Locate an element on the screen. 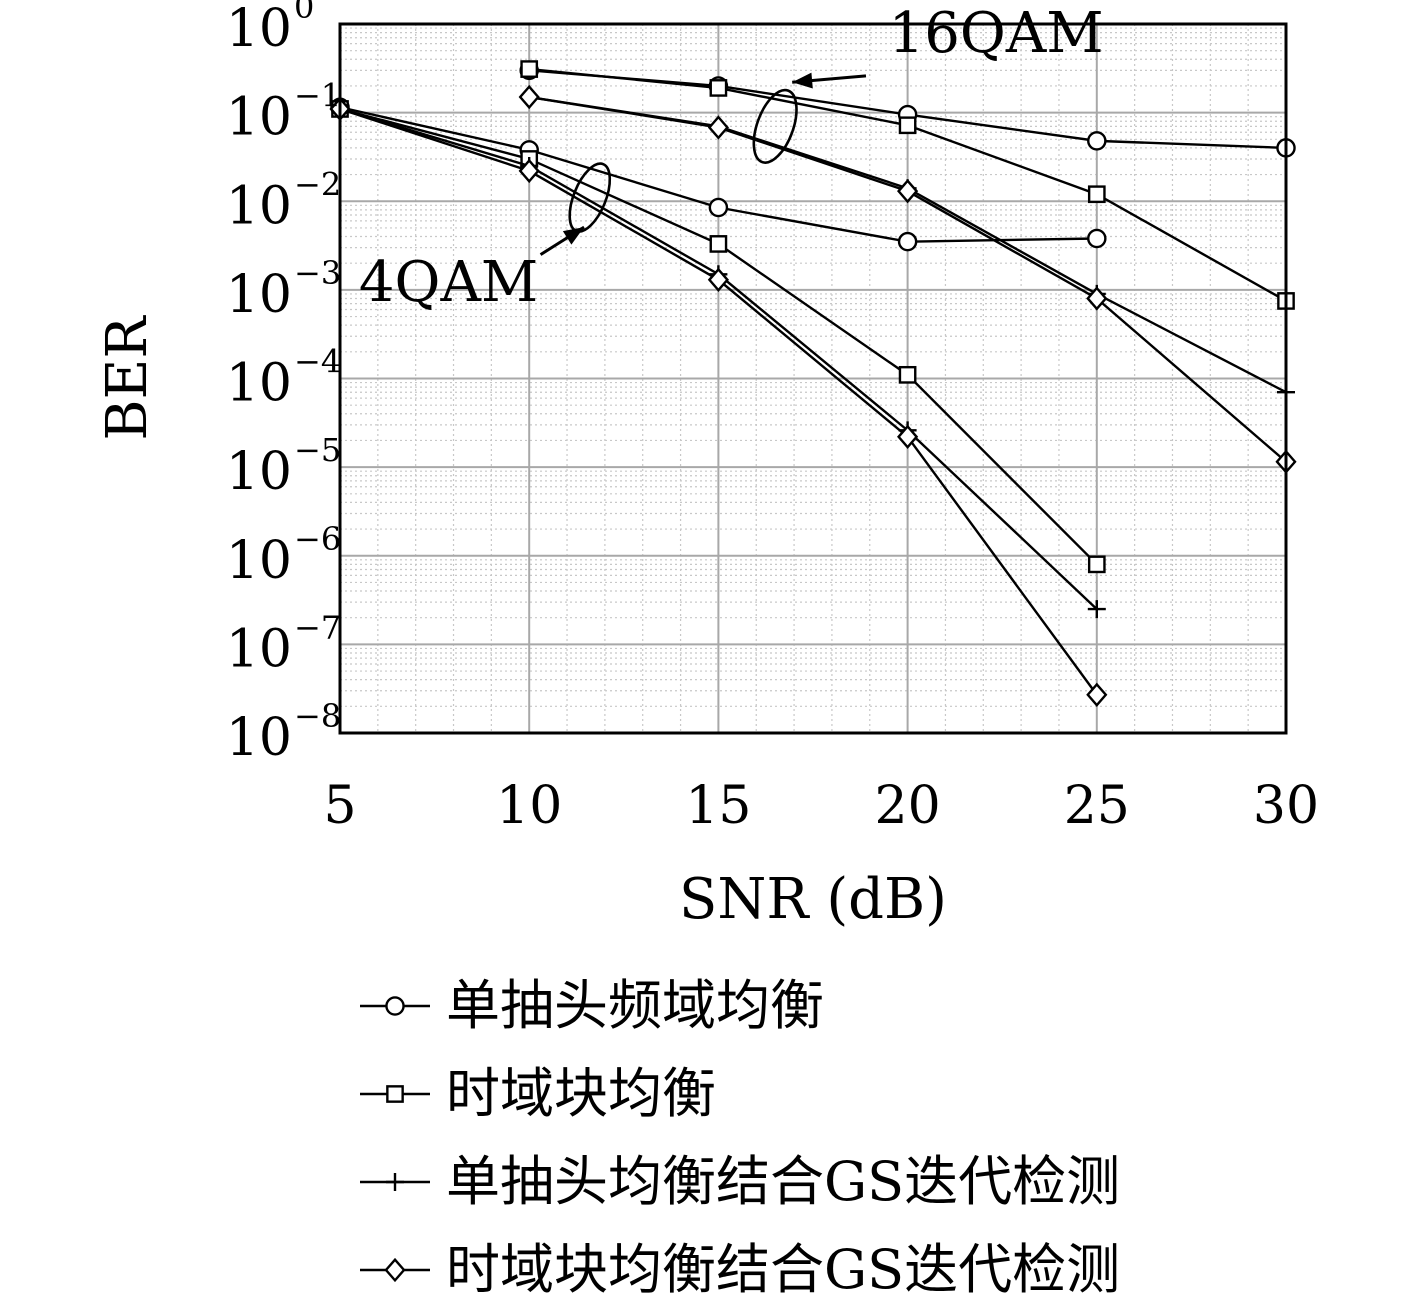  legend-entry-circle: 单抽头频域均衡 is located at coordinates (592, 1005).